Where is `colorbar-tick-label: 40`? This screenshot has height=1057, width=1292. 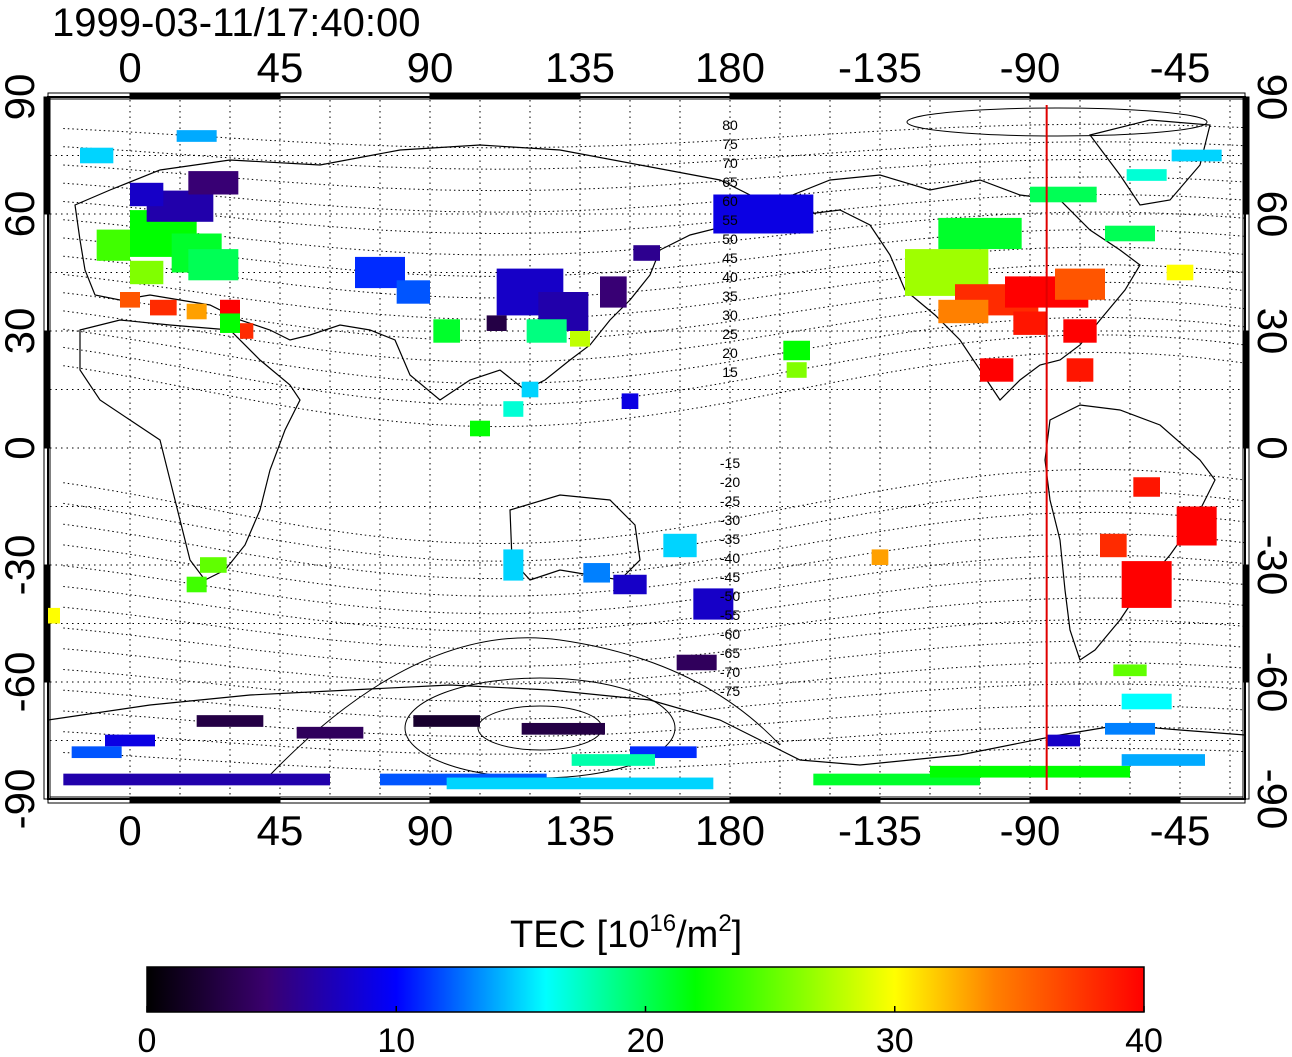
colorbar-tick-label: 40 is located at coordinates (1144, 1039).